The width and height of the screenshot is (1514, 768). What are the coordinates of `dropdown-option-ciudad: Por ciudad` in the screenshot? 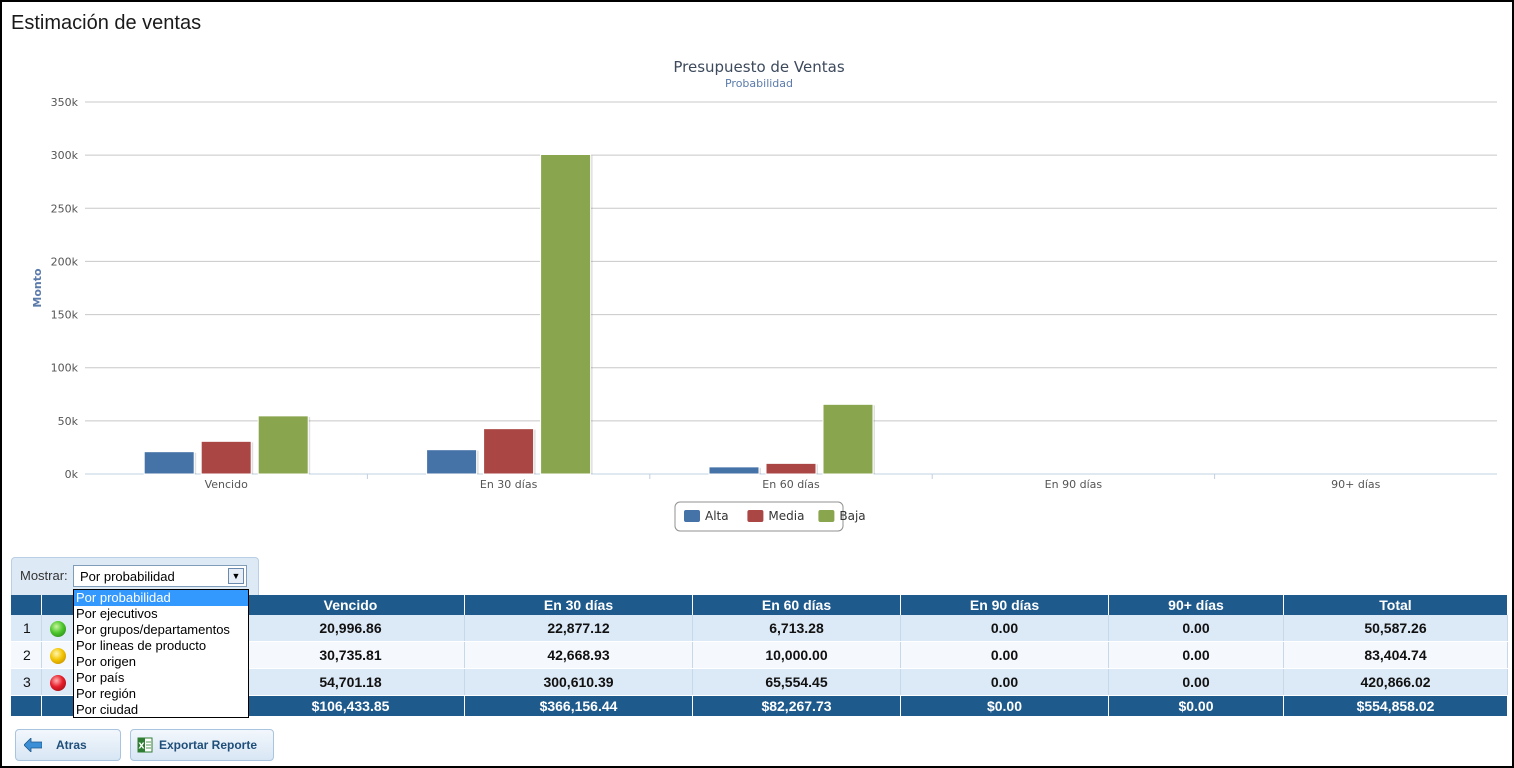 It's located at (107, 709).